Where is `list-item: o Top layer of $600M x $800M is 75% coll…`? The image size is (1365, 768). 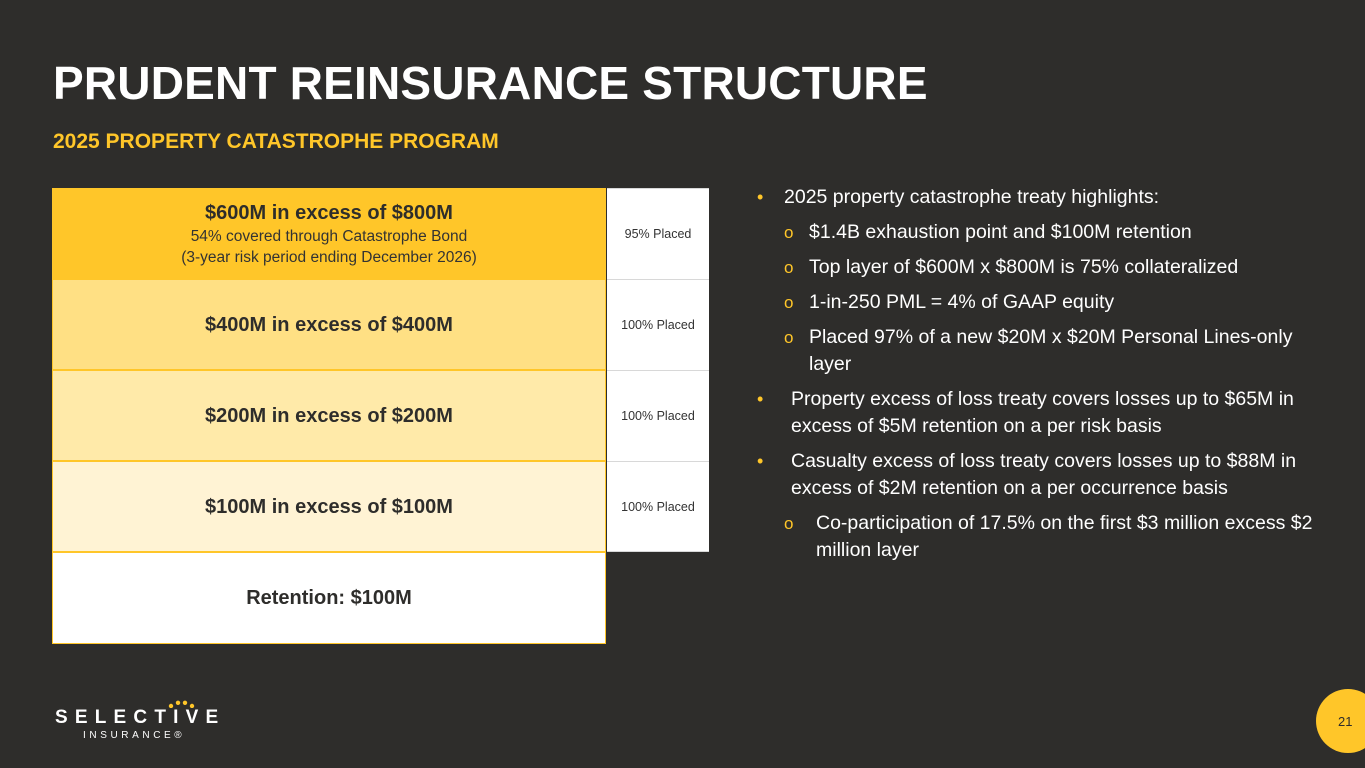
list-item: o Top layer of $600M x $800M is 75% coll… is located at coordinates (1037, 267).